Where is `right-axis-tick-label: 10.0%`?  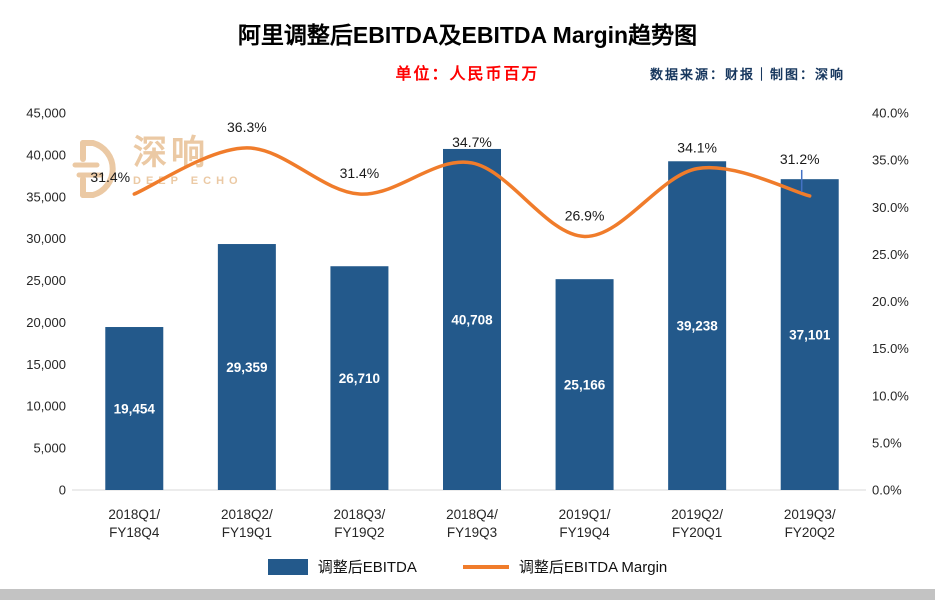
right-axis-tick-label: 10.0% is located at coordinates (890, 395).